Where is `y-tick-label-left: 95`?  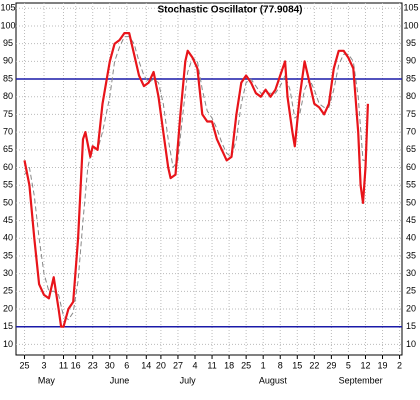 y-tick-label-left: 95 is located at coordinates (8, 43).